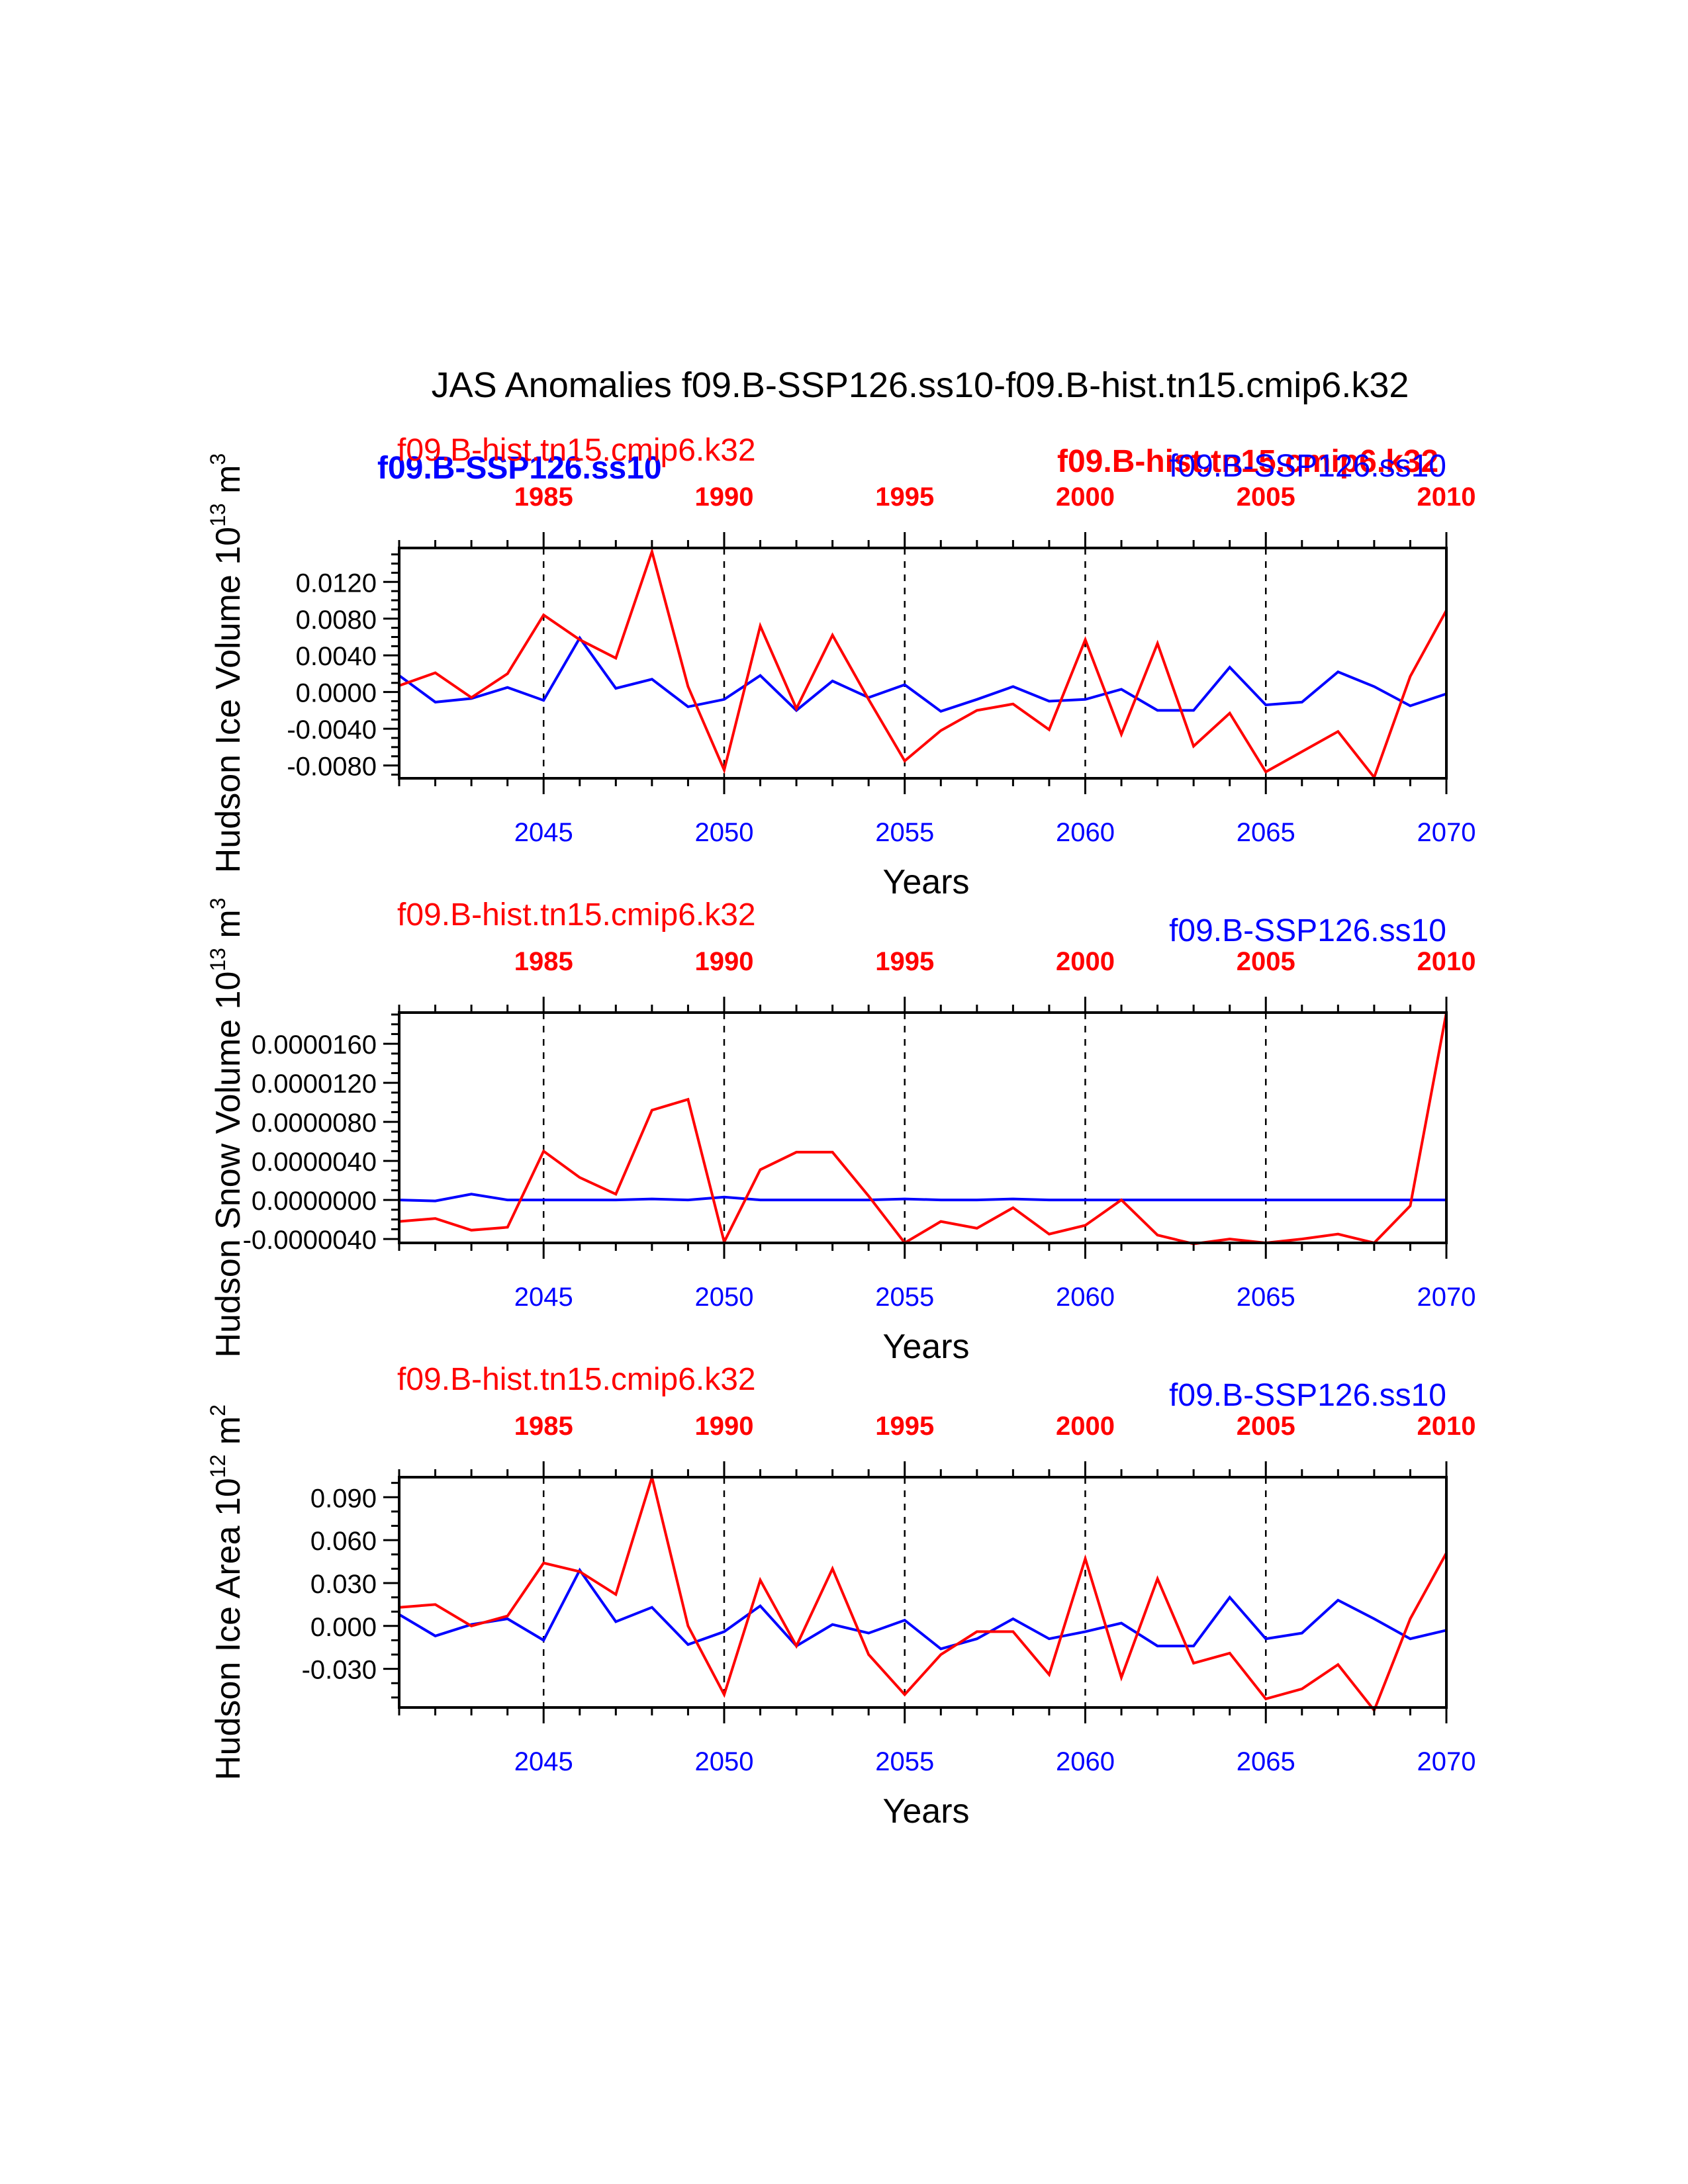  I want to click on y-tick-label: 0.0040, so click(336, 656).